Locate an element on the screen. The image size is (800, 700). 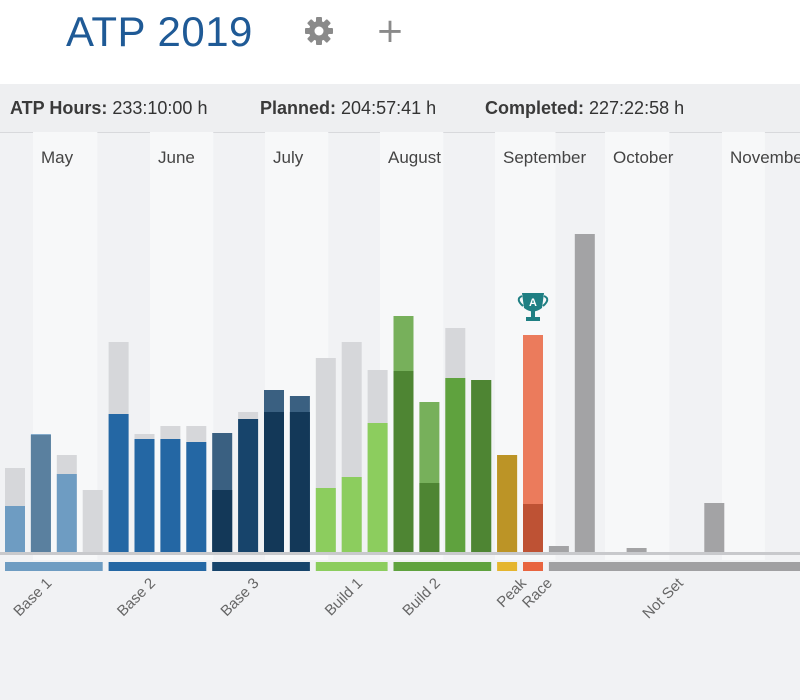
header: ATP 2019 + is located at coordinates (400, 42).